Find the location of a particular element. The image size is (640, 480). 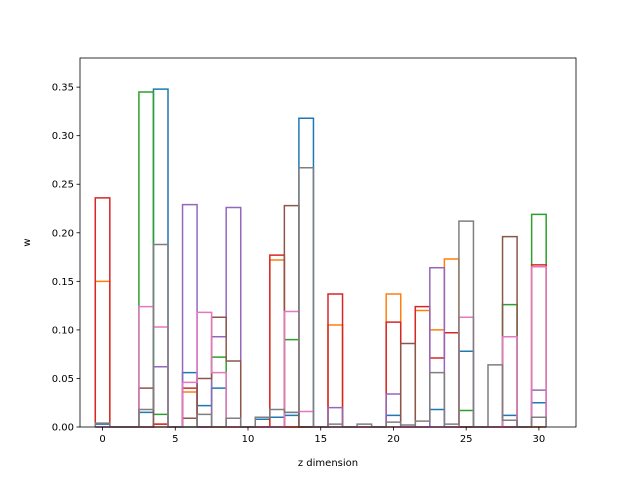

y-tick-label: 0.20 is located at coordinates (63, 233).